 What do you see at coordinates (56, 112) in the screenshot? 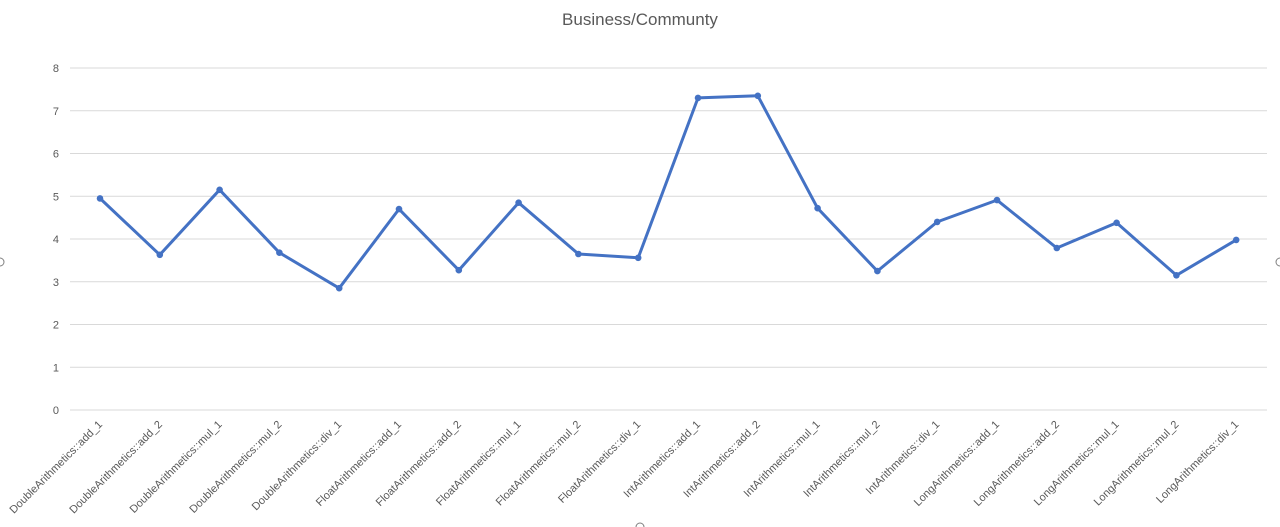
I see `y-tick-label: 7` at bounding box center [56, 112].